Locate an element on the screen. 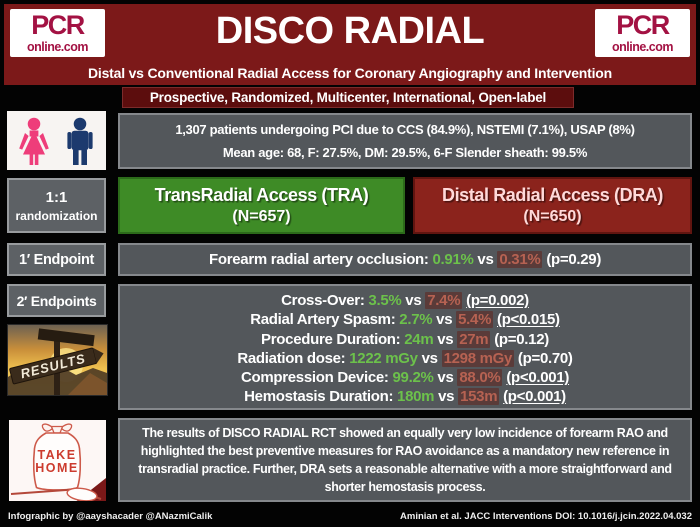  endpoint-metric: Radial Artery Spasm: is located at coordinates (323, 320).